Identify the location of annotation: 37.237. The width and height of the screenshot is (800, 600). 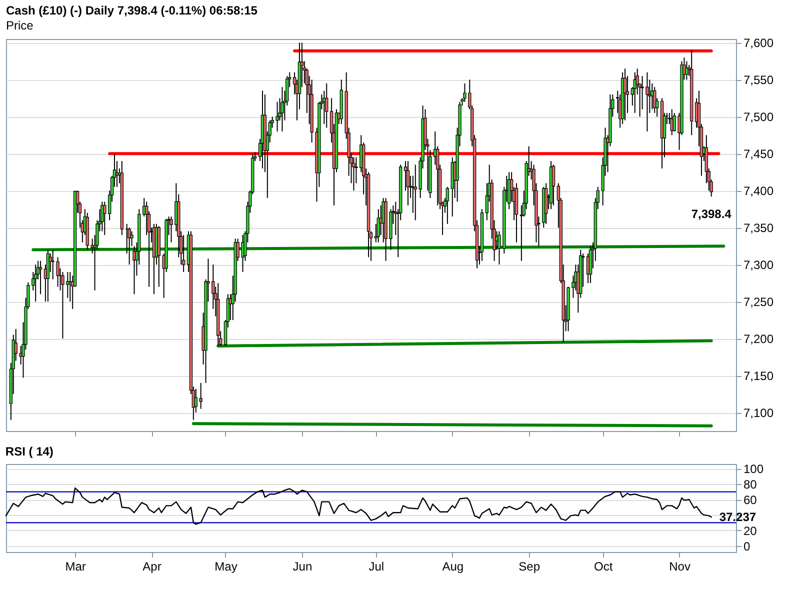
(737, 517).